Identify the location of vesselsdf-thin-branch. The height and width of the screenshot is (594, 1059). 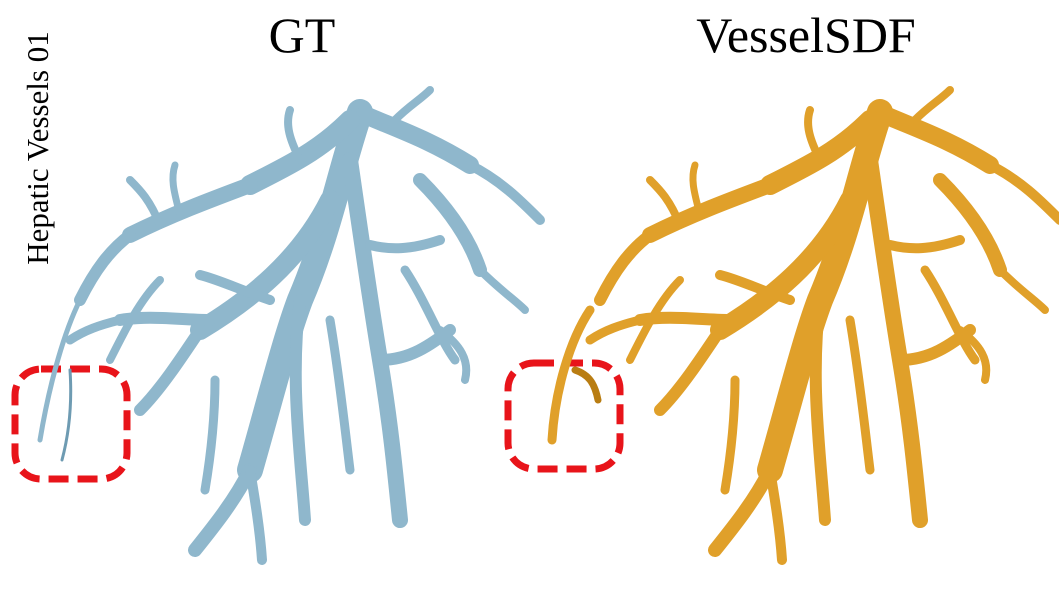
(571, 375).